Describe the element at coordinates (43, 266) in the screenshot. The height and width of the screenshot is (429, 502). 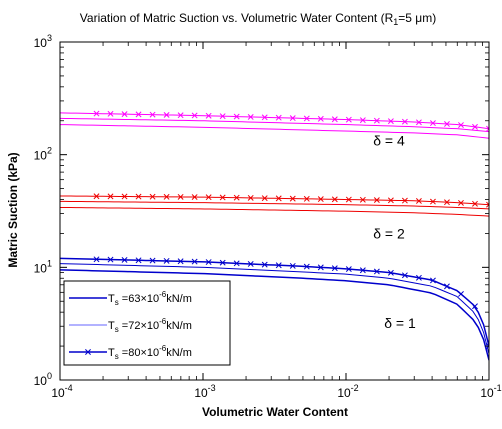
I see `y-tick-label: 10¹` at that location.